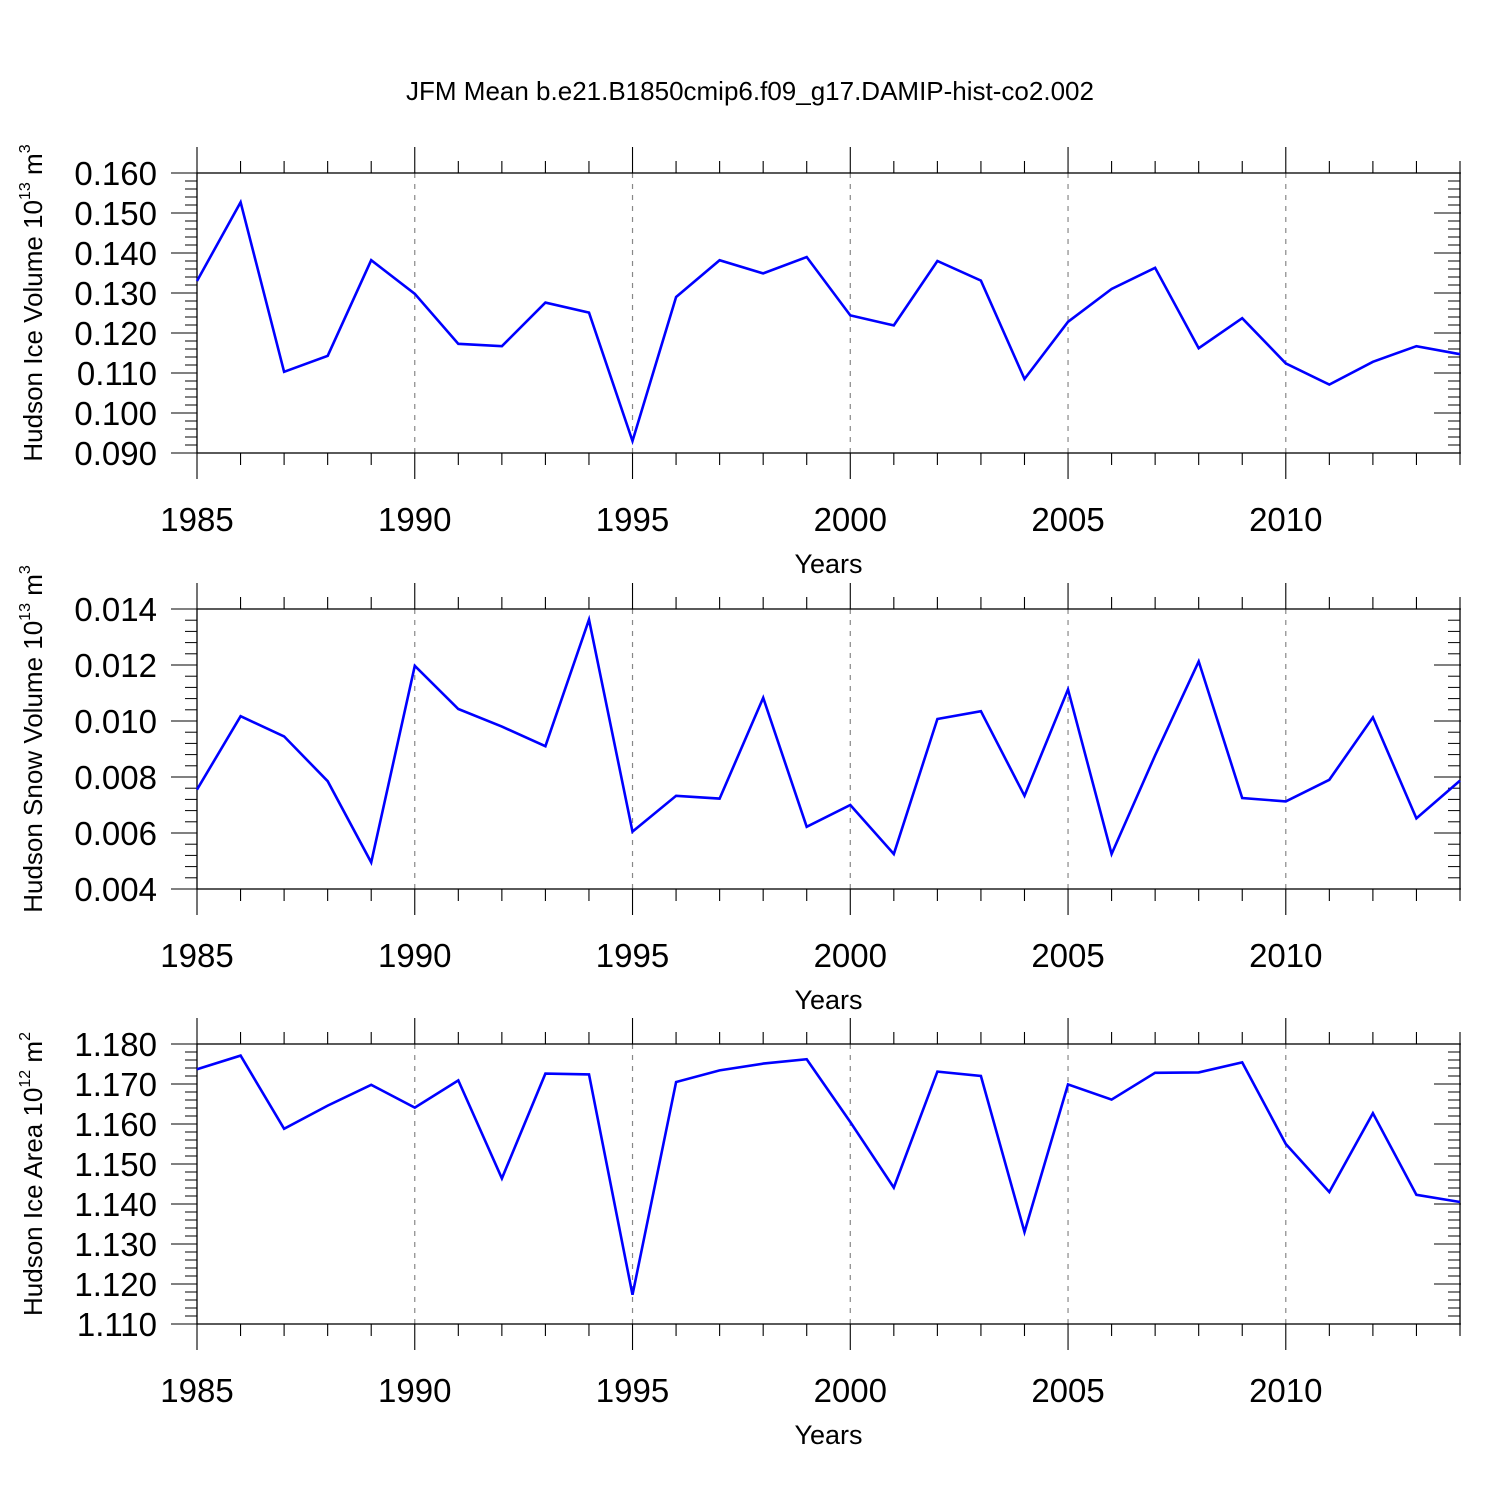 Image resolution: width=1500 pixels, height=1500 pixels. What do you see at coordinates (115, 1284) in the screenshot?
I see `y-tick-label: 1.120` at bounding box center [115, 1284].